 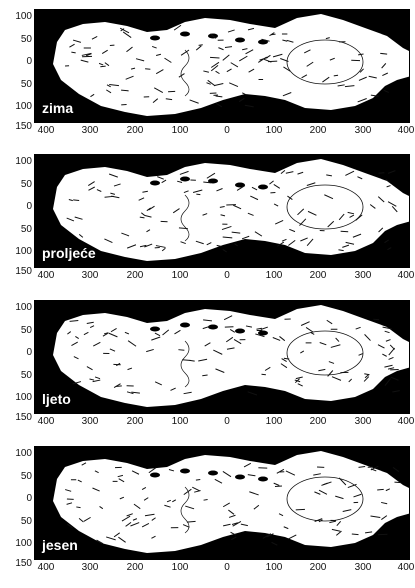 What do you see at coordinates (325, 62) in the screenshot?
I see `gyre-outline` at bounding box center [325, 62].